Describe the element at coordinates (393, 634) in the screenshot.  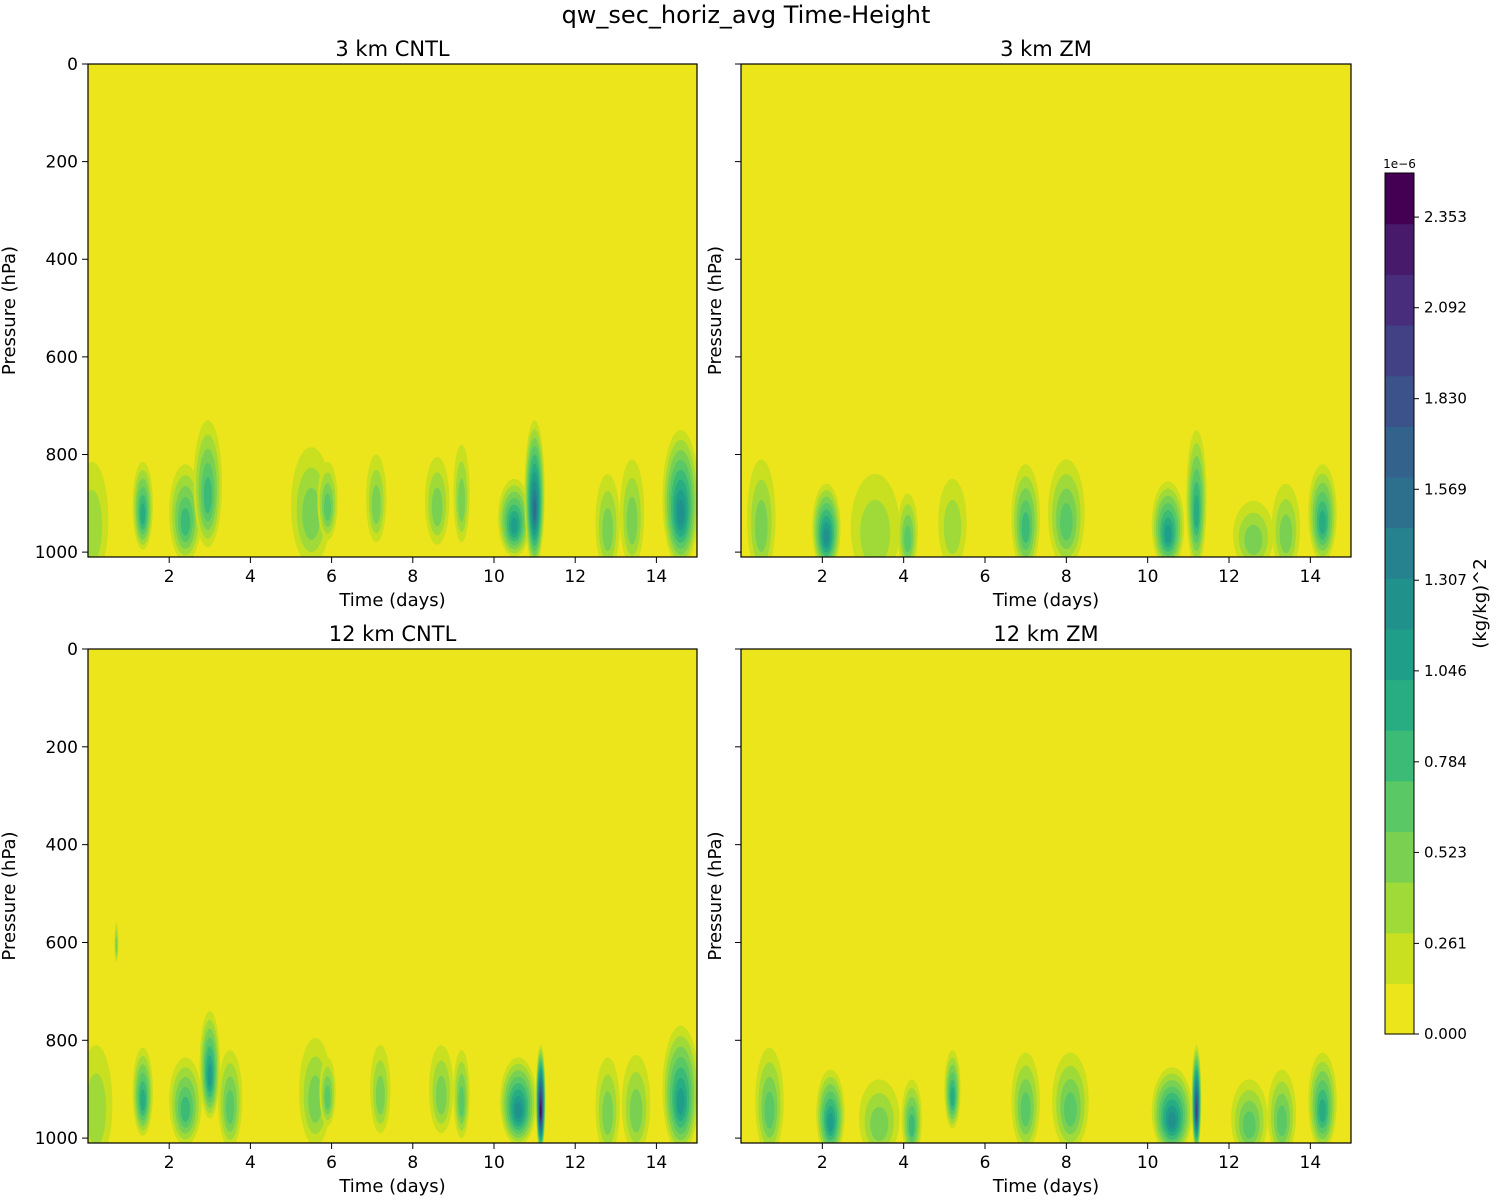
I see `panel-title: 12 km CNTL` at that location.